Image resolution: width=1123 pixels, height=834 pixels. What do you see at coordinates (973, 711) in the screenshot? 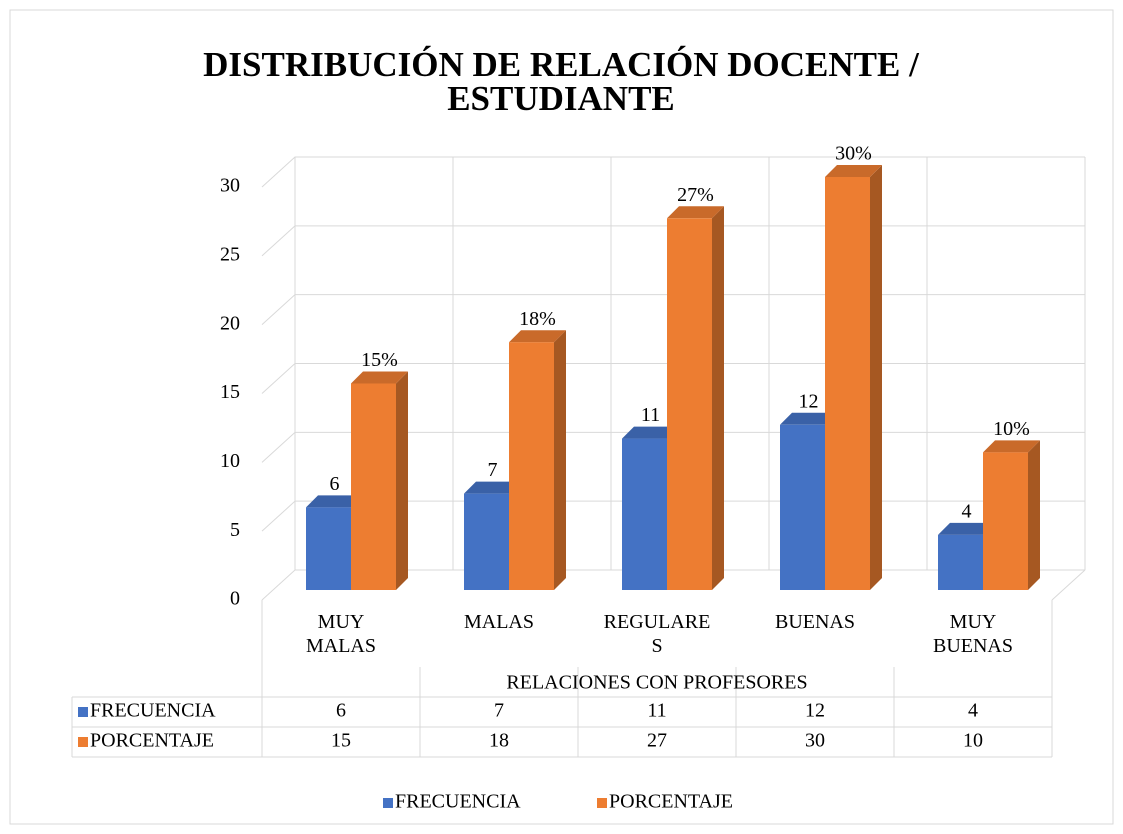
I see `table-cell: 4` at bounding box center [973, 711].